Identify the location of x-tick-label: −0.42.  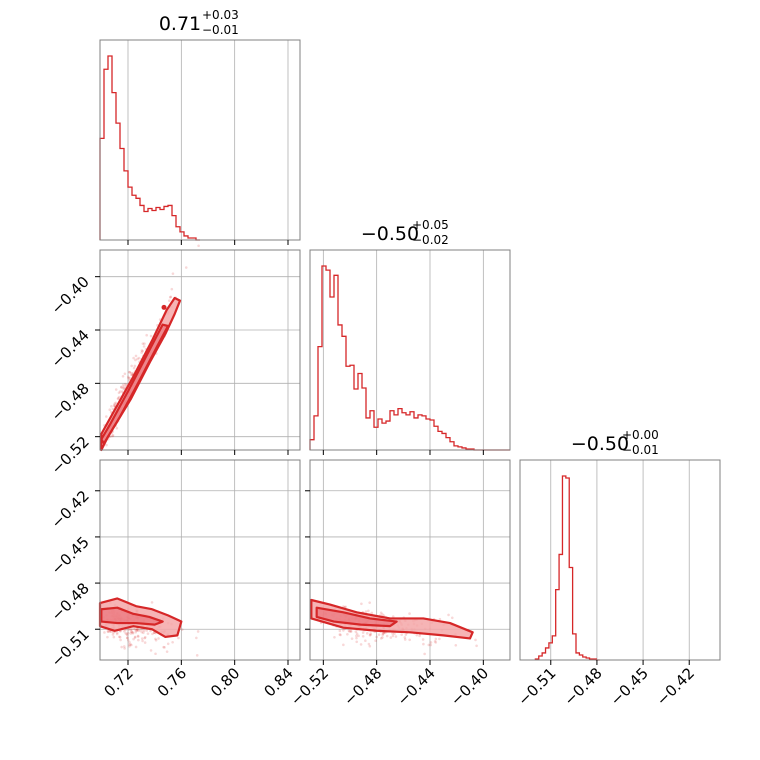
(675, 686).